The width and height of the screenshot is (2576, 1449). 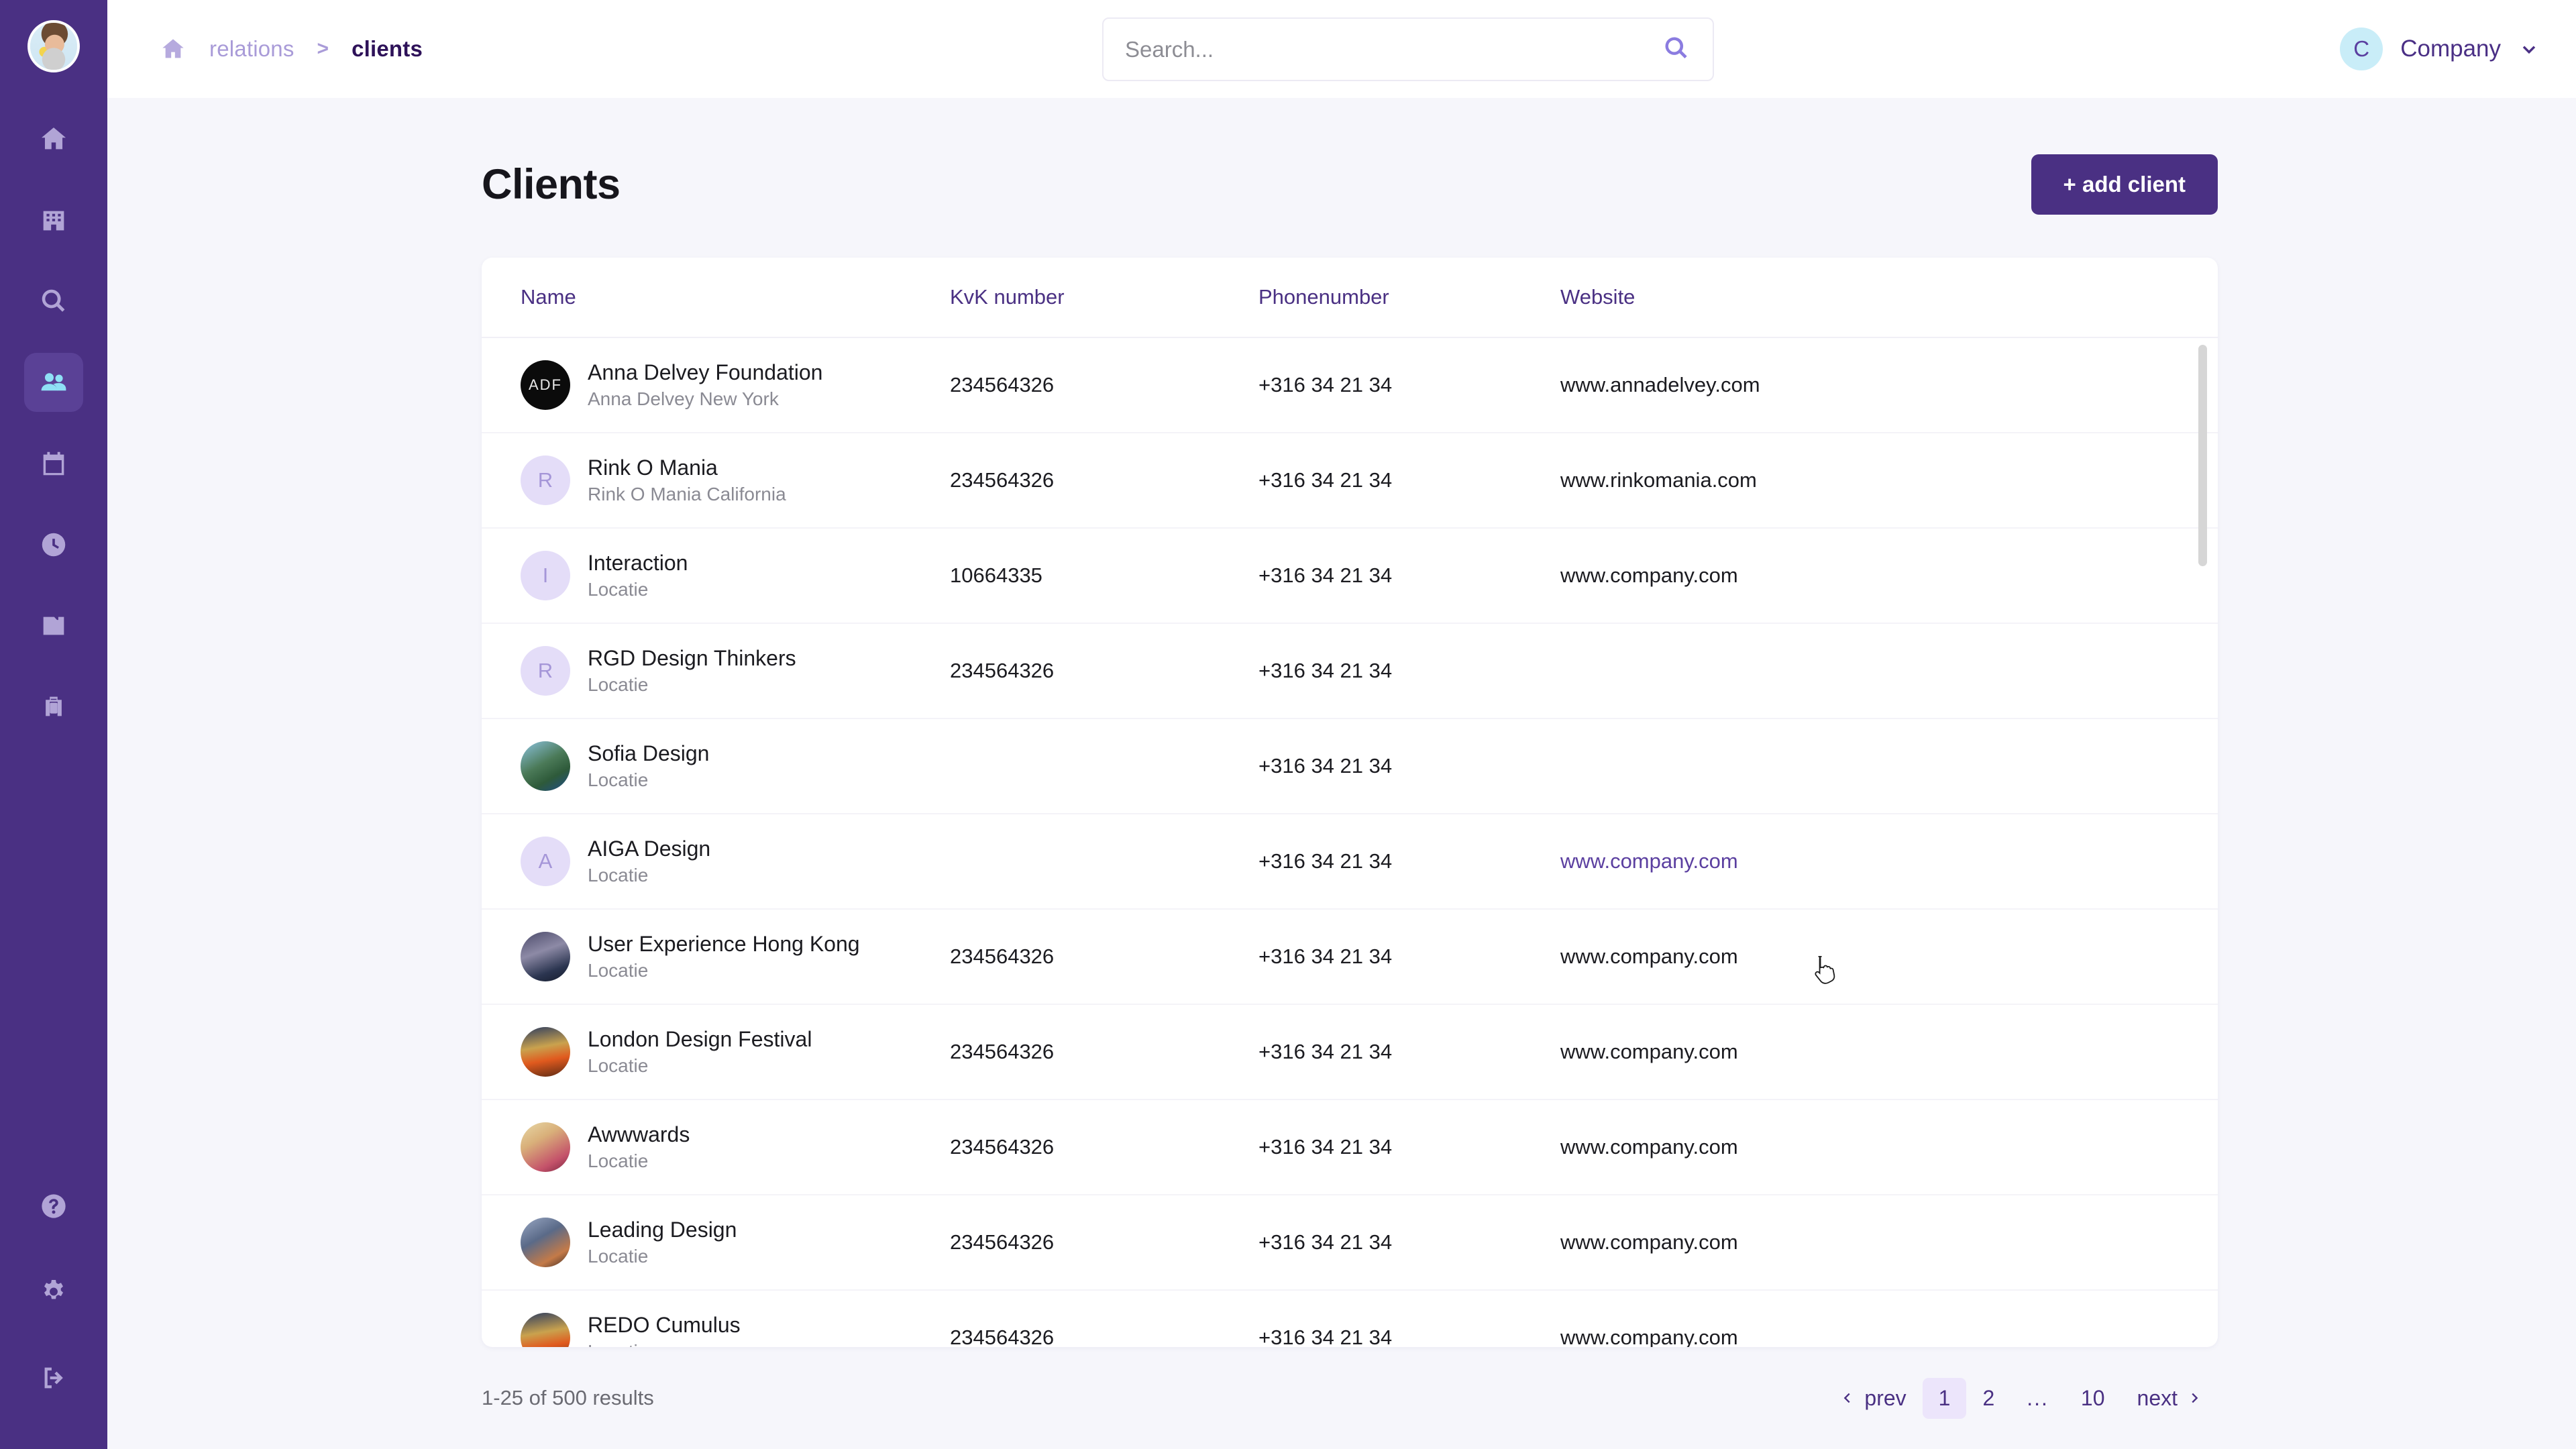 I want to click on client-name-block: Rink O Mania Rink O Mania California, so click(x=687, y=480).